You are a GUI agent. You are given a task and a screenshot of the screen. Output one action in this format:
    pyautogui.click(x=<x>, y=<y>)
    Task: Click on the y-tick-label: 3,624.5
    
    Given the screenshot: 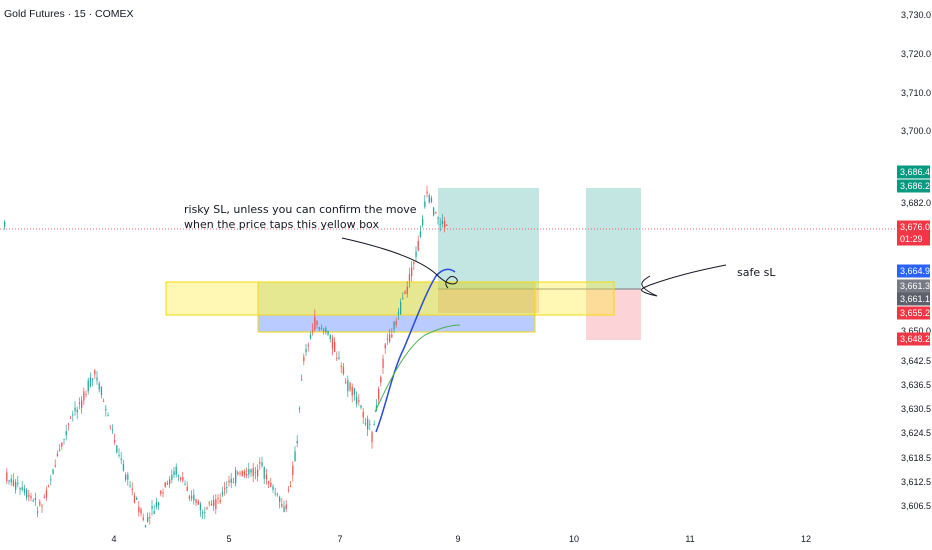 What is the action you would take?
    pyautogui.click(x=916, y=433)
    